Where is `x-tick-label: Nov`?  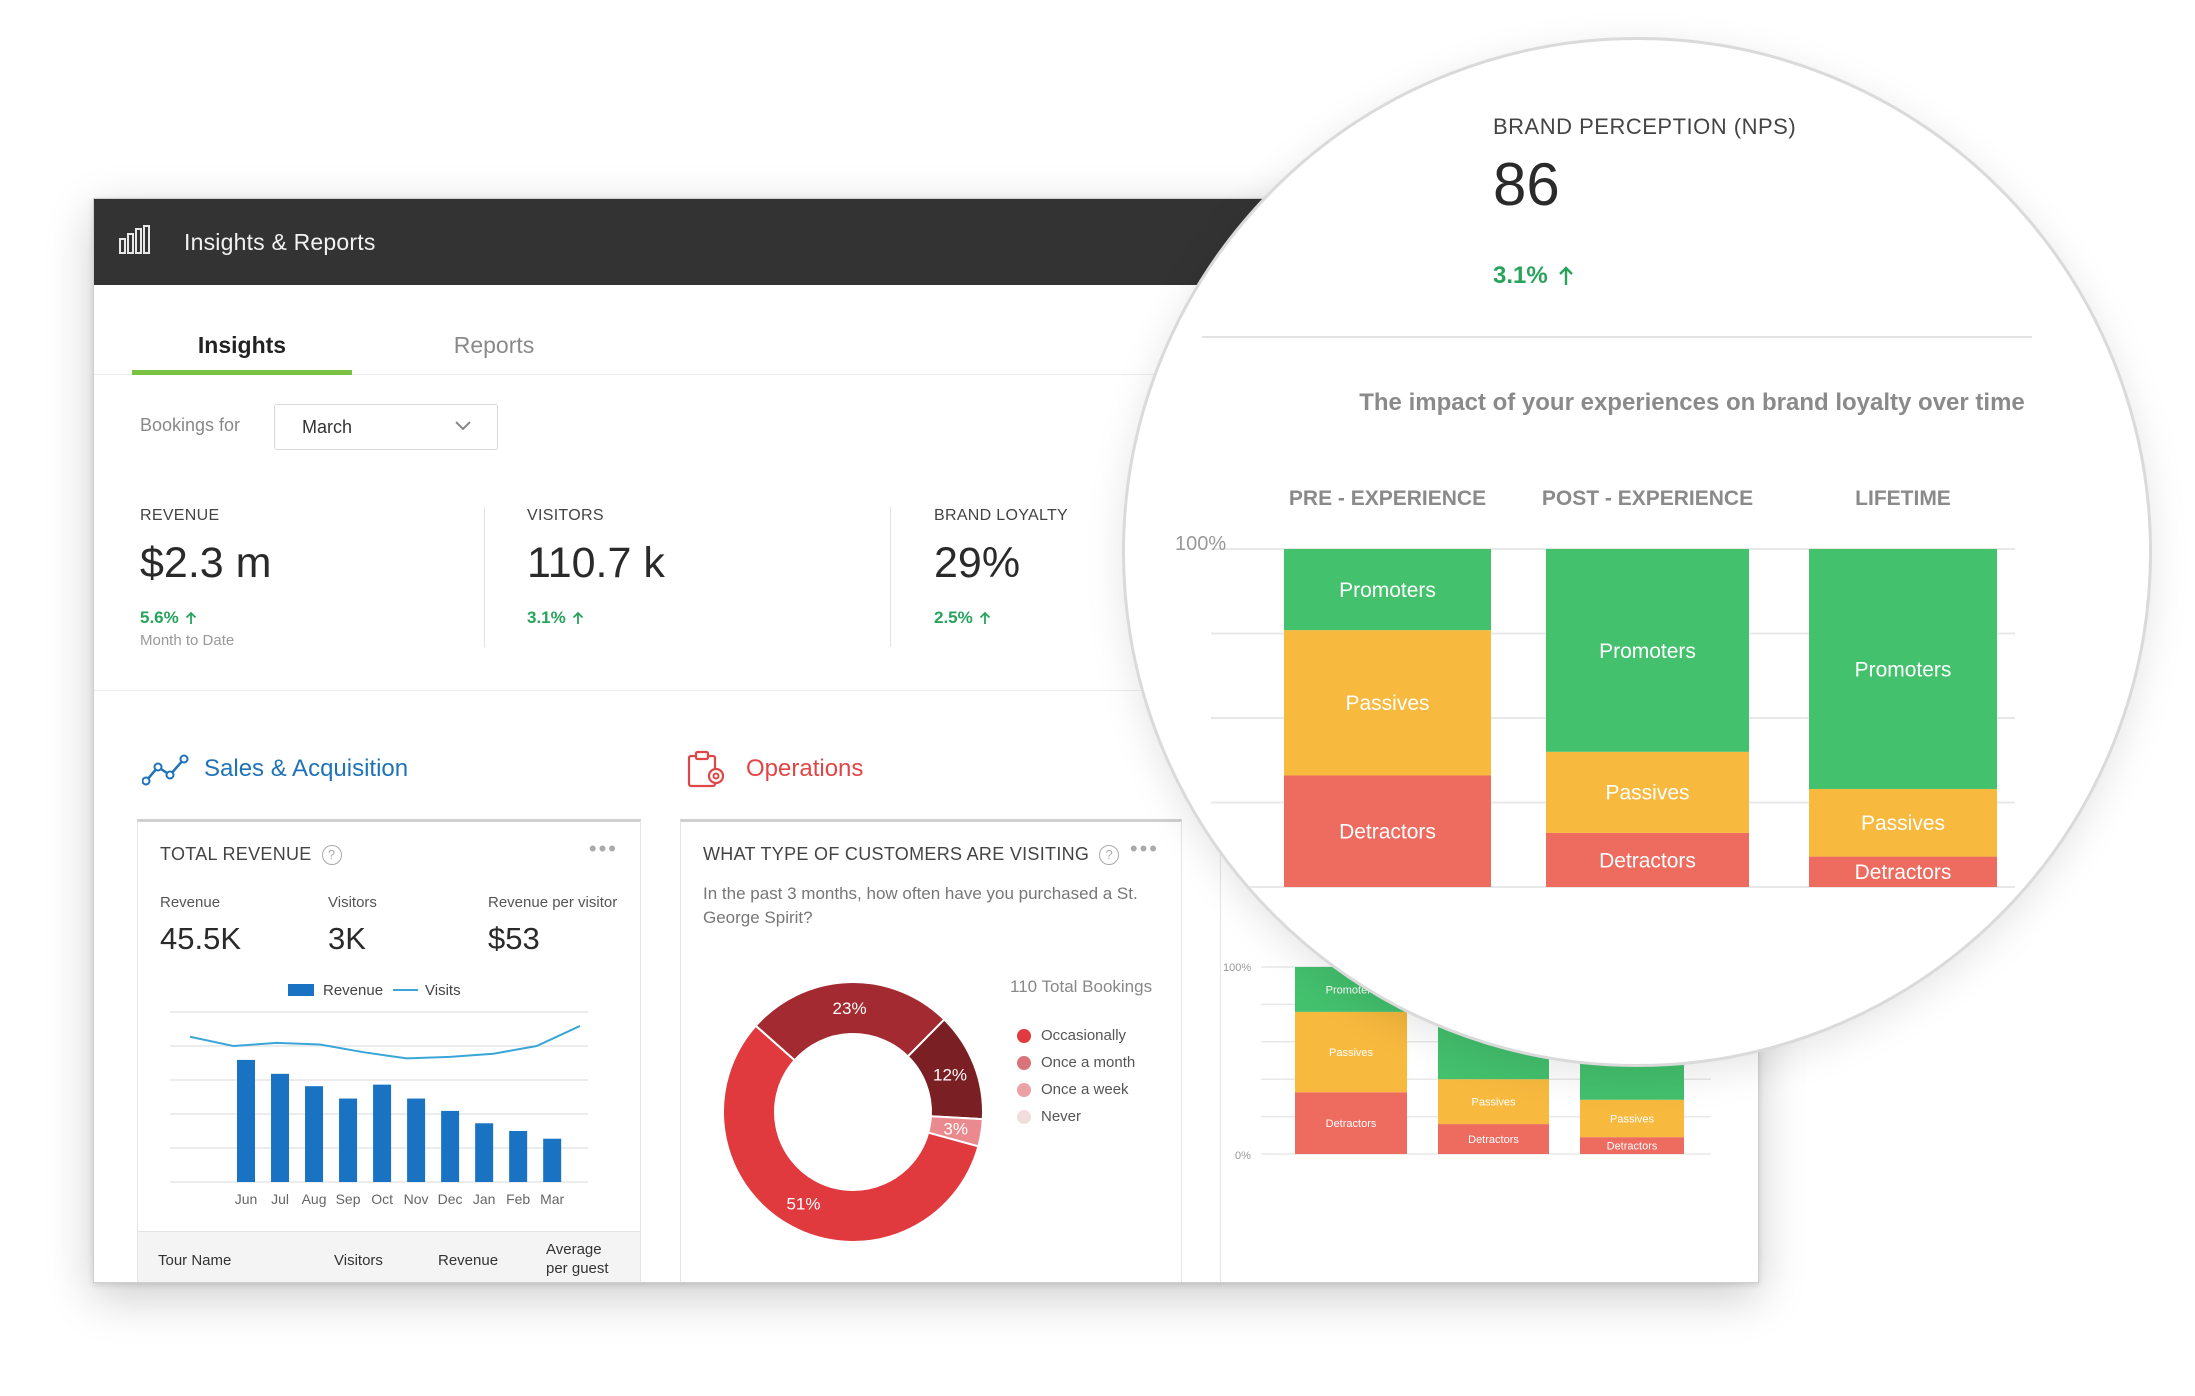 x-tick-label: Nov is located at coordinates (416, 1199).